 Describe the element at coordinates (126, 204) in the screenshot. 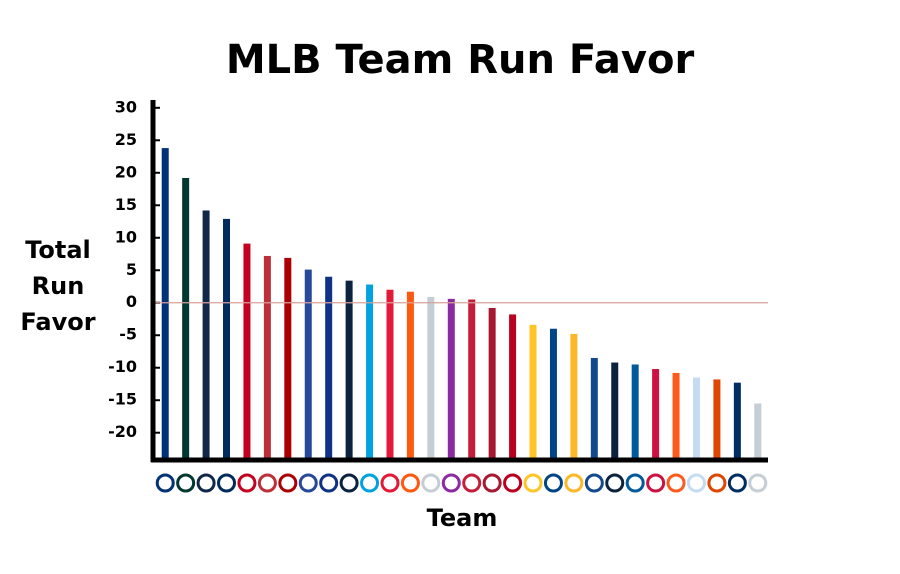

I see `y-tick-label: 15` at that location.